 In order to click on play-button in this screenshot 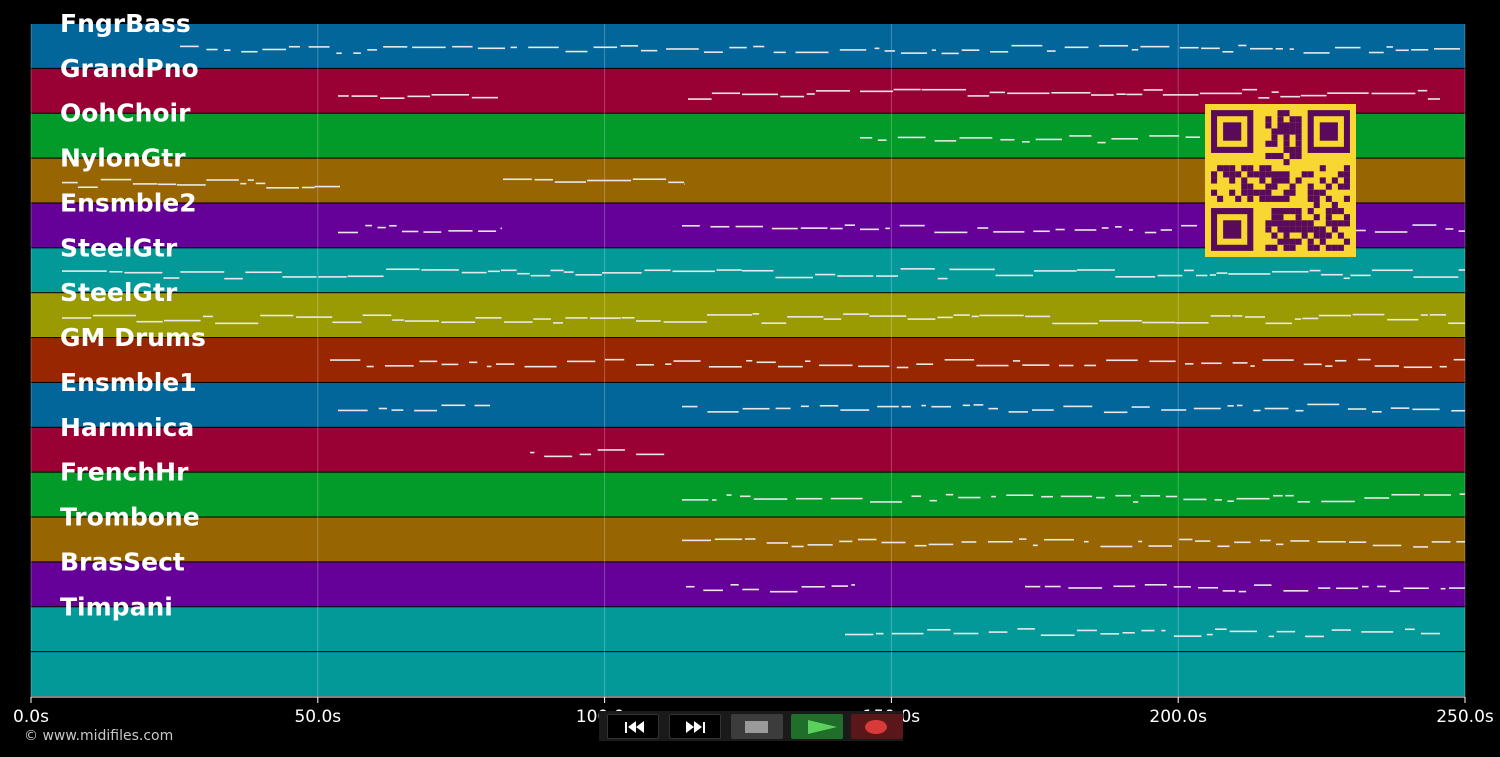, I will do `click(817, 726)`.